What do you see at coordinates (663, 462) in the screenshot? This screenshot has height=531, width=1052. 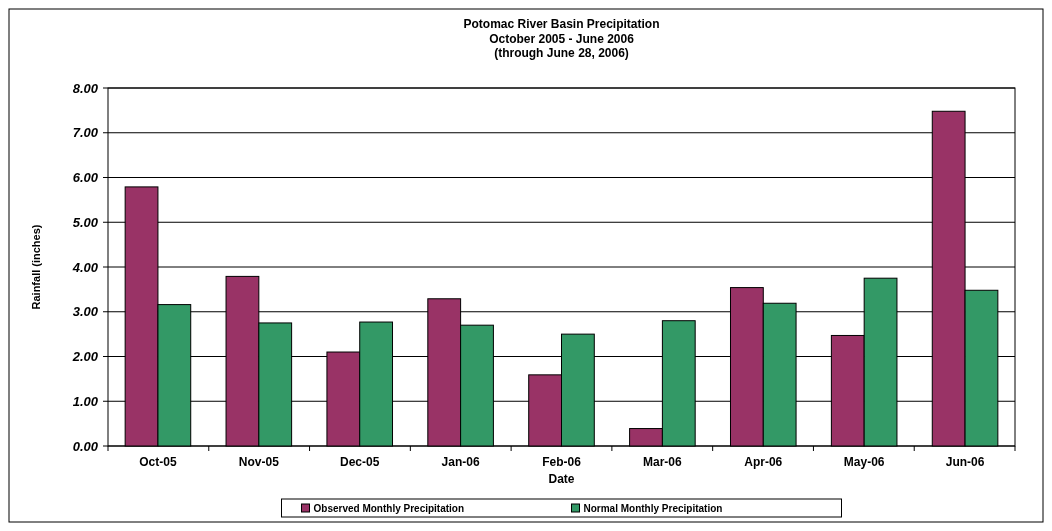 I see `x-tick-label: Mar-06` at bounding box center [663, 462].